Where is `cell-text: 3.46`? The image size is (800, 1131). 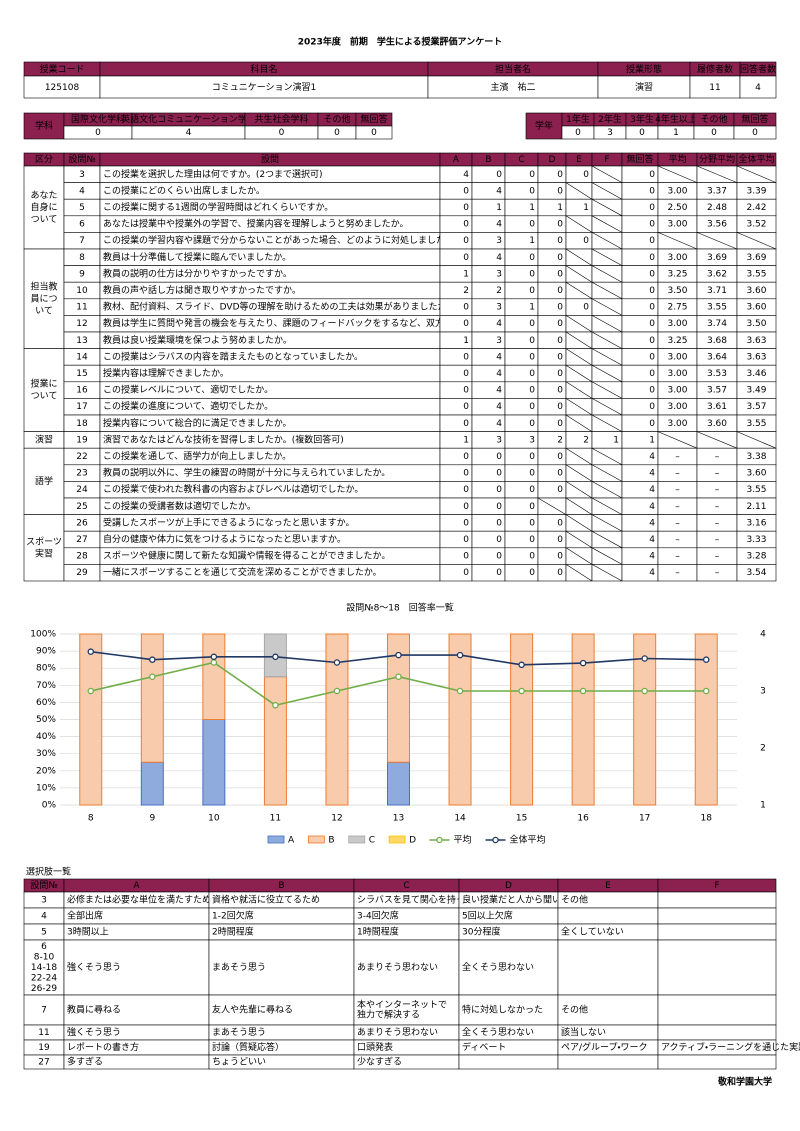
cell-text: 3.46 is located at coordinates (756, 374).